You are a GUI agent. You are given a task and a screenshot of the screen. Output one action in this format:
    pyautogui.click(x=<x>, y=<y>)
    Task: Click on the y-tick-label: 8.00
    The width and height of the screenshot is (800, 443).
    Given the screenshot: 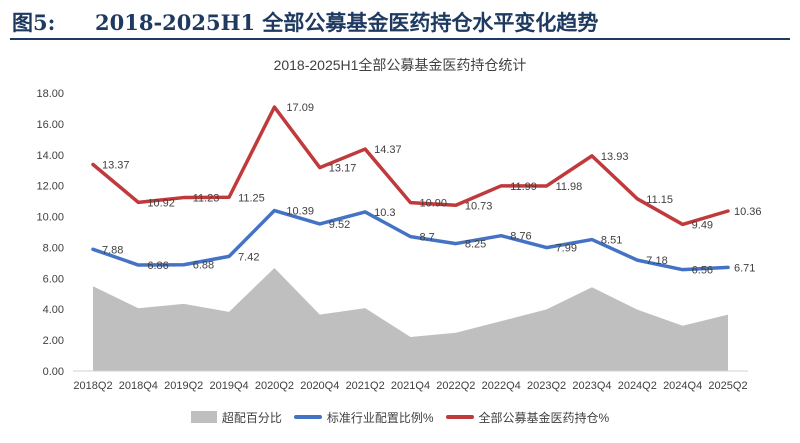 What is the action you would take?
    pyautogui.click(x=53, y=248)
    